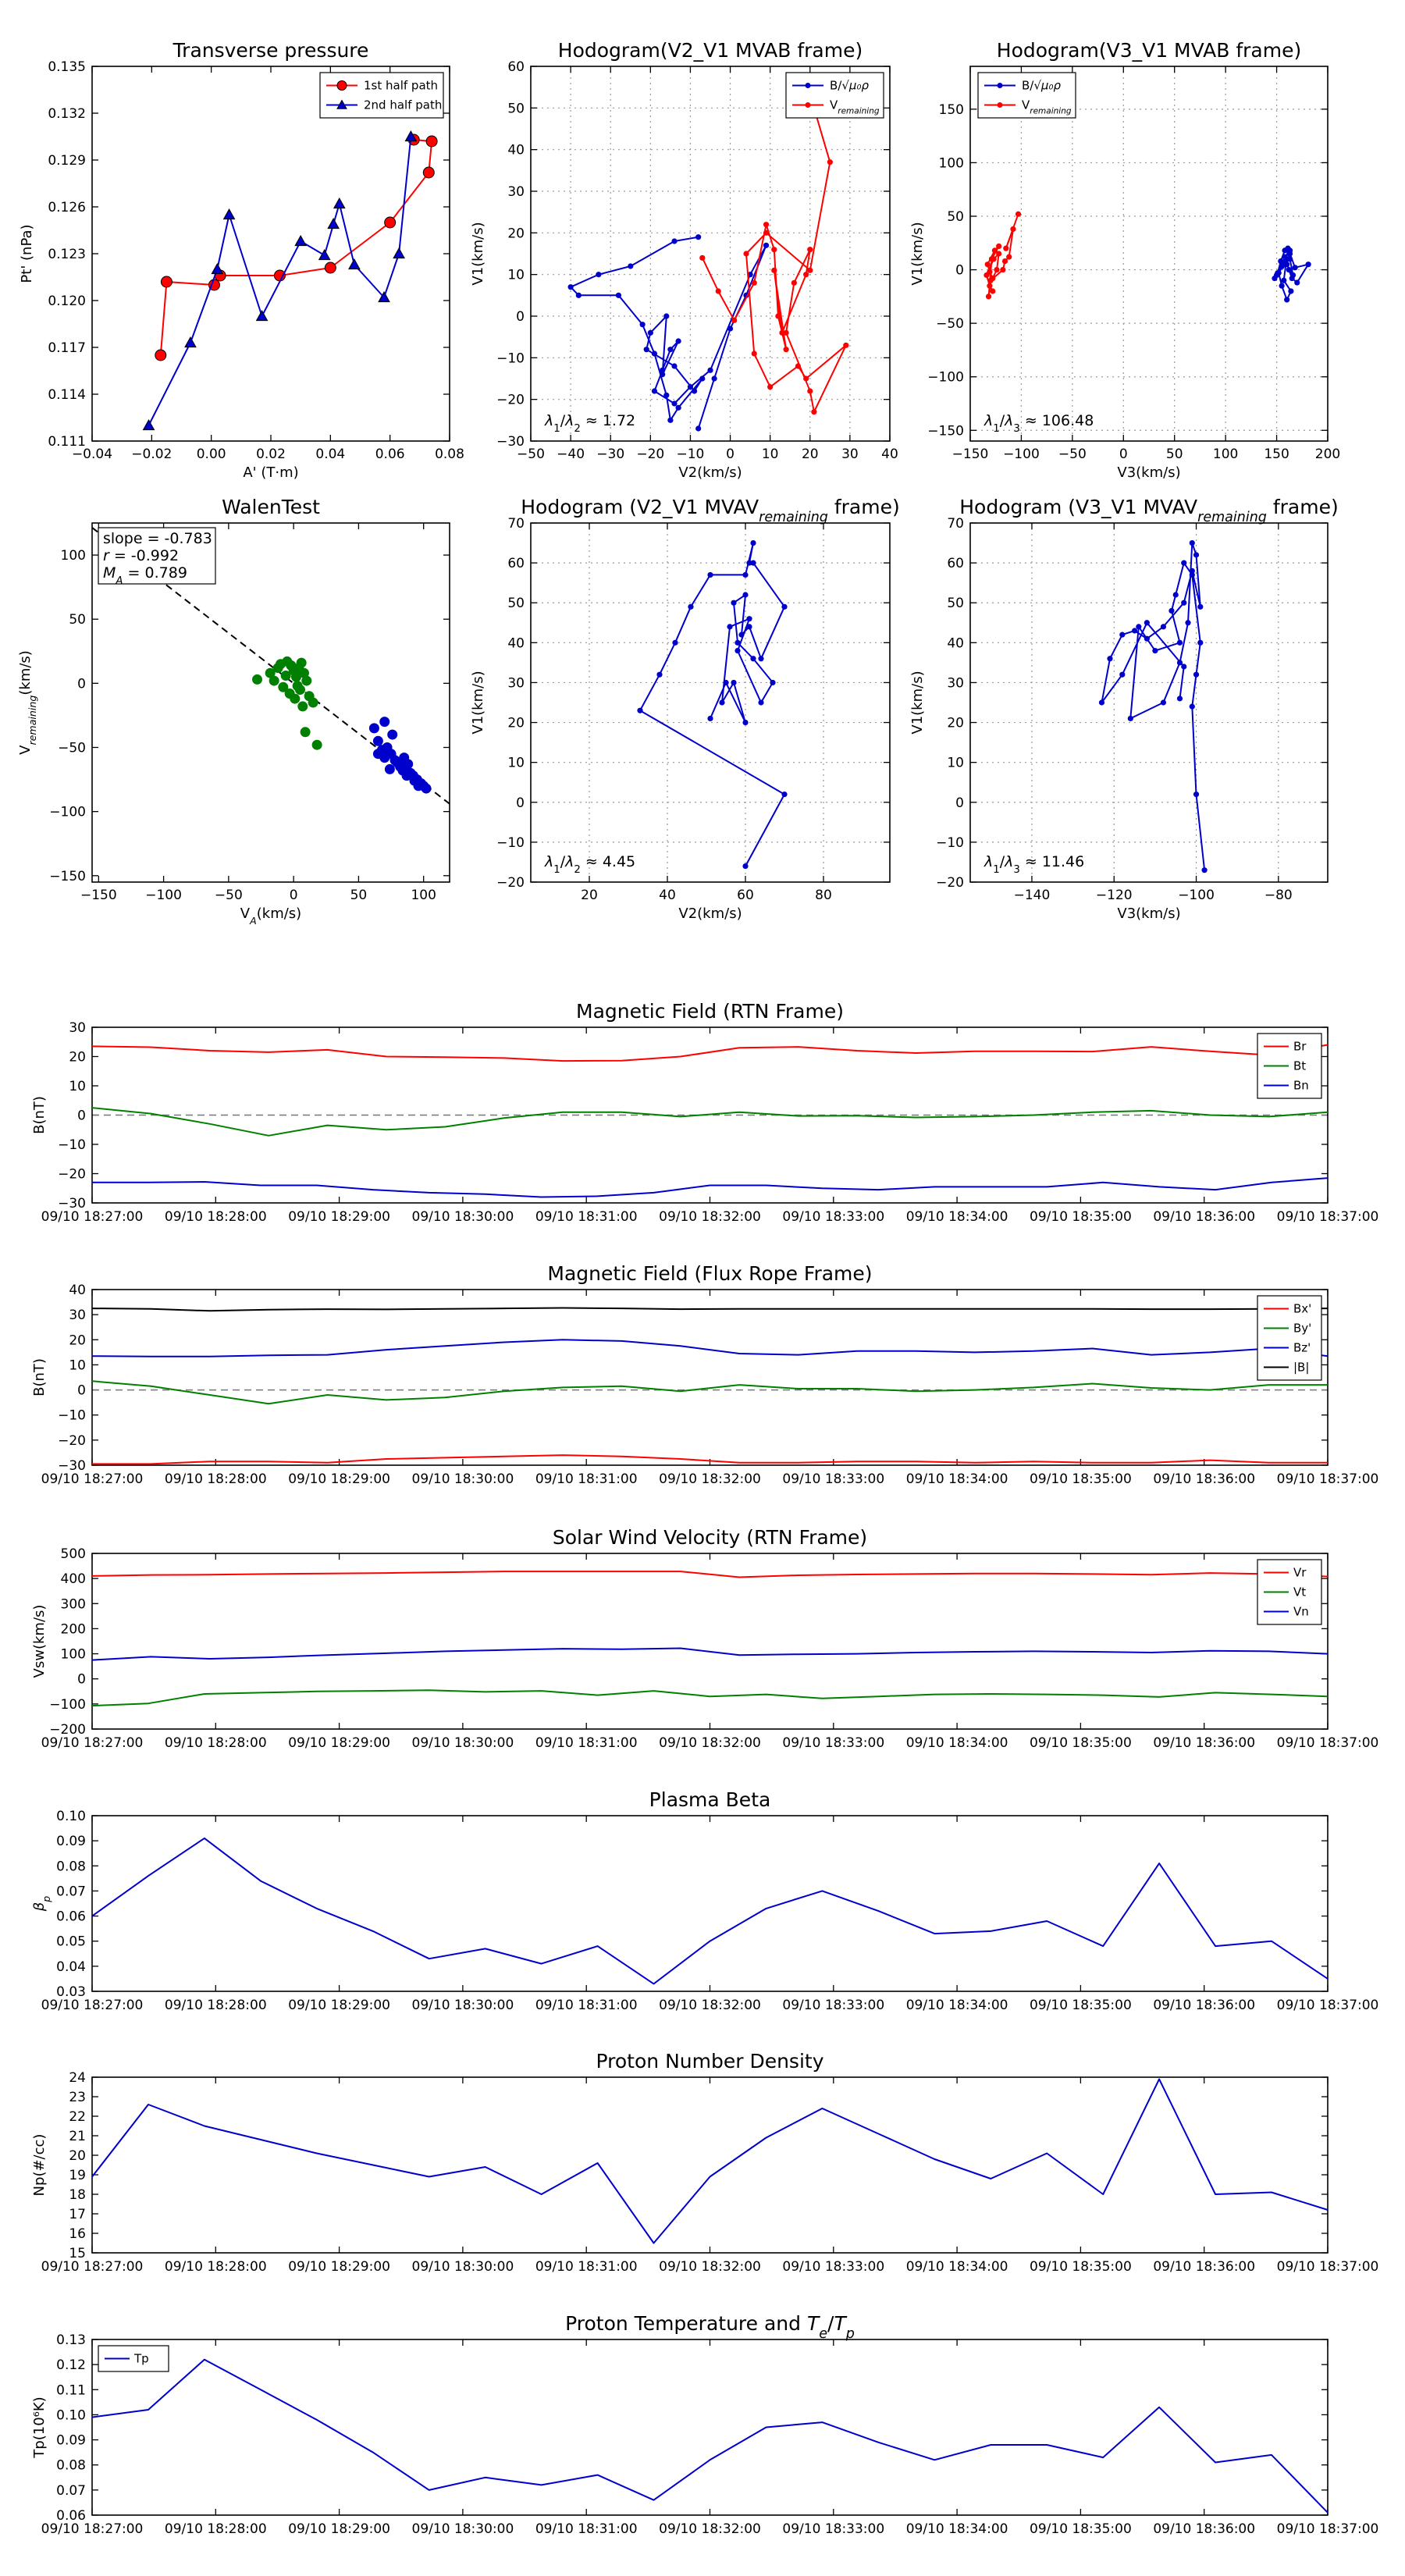 The image size is (1405, 2576). I want to click on hodo-v2v1-mvab-xtick-label: −10, so click(690, 454).